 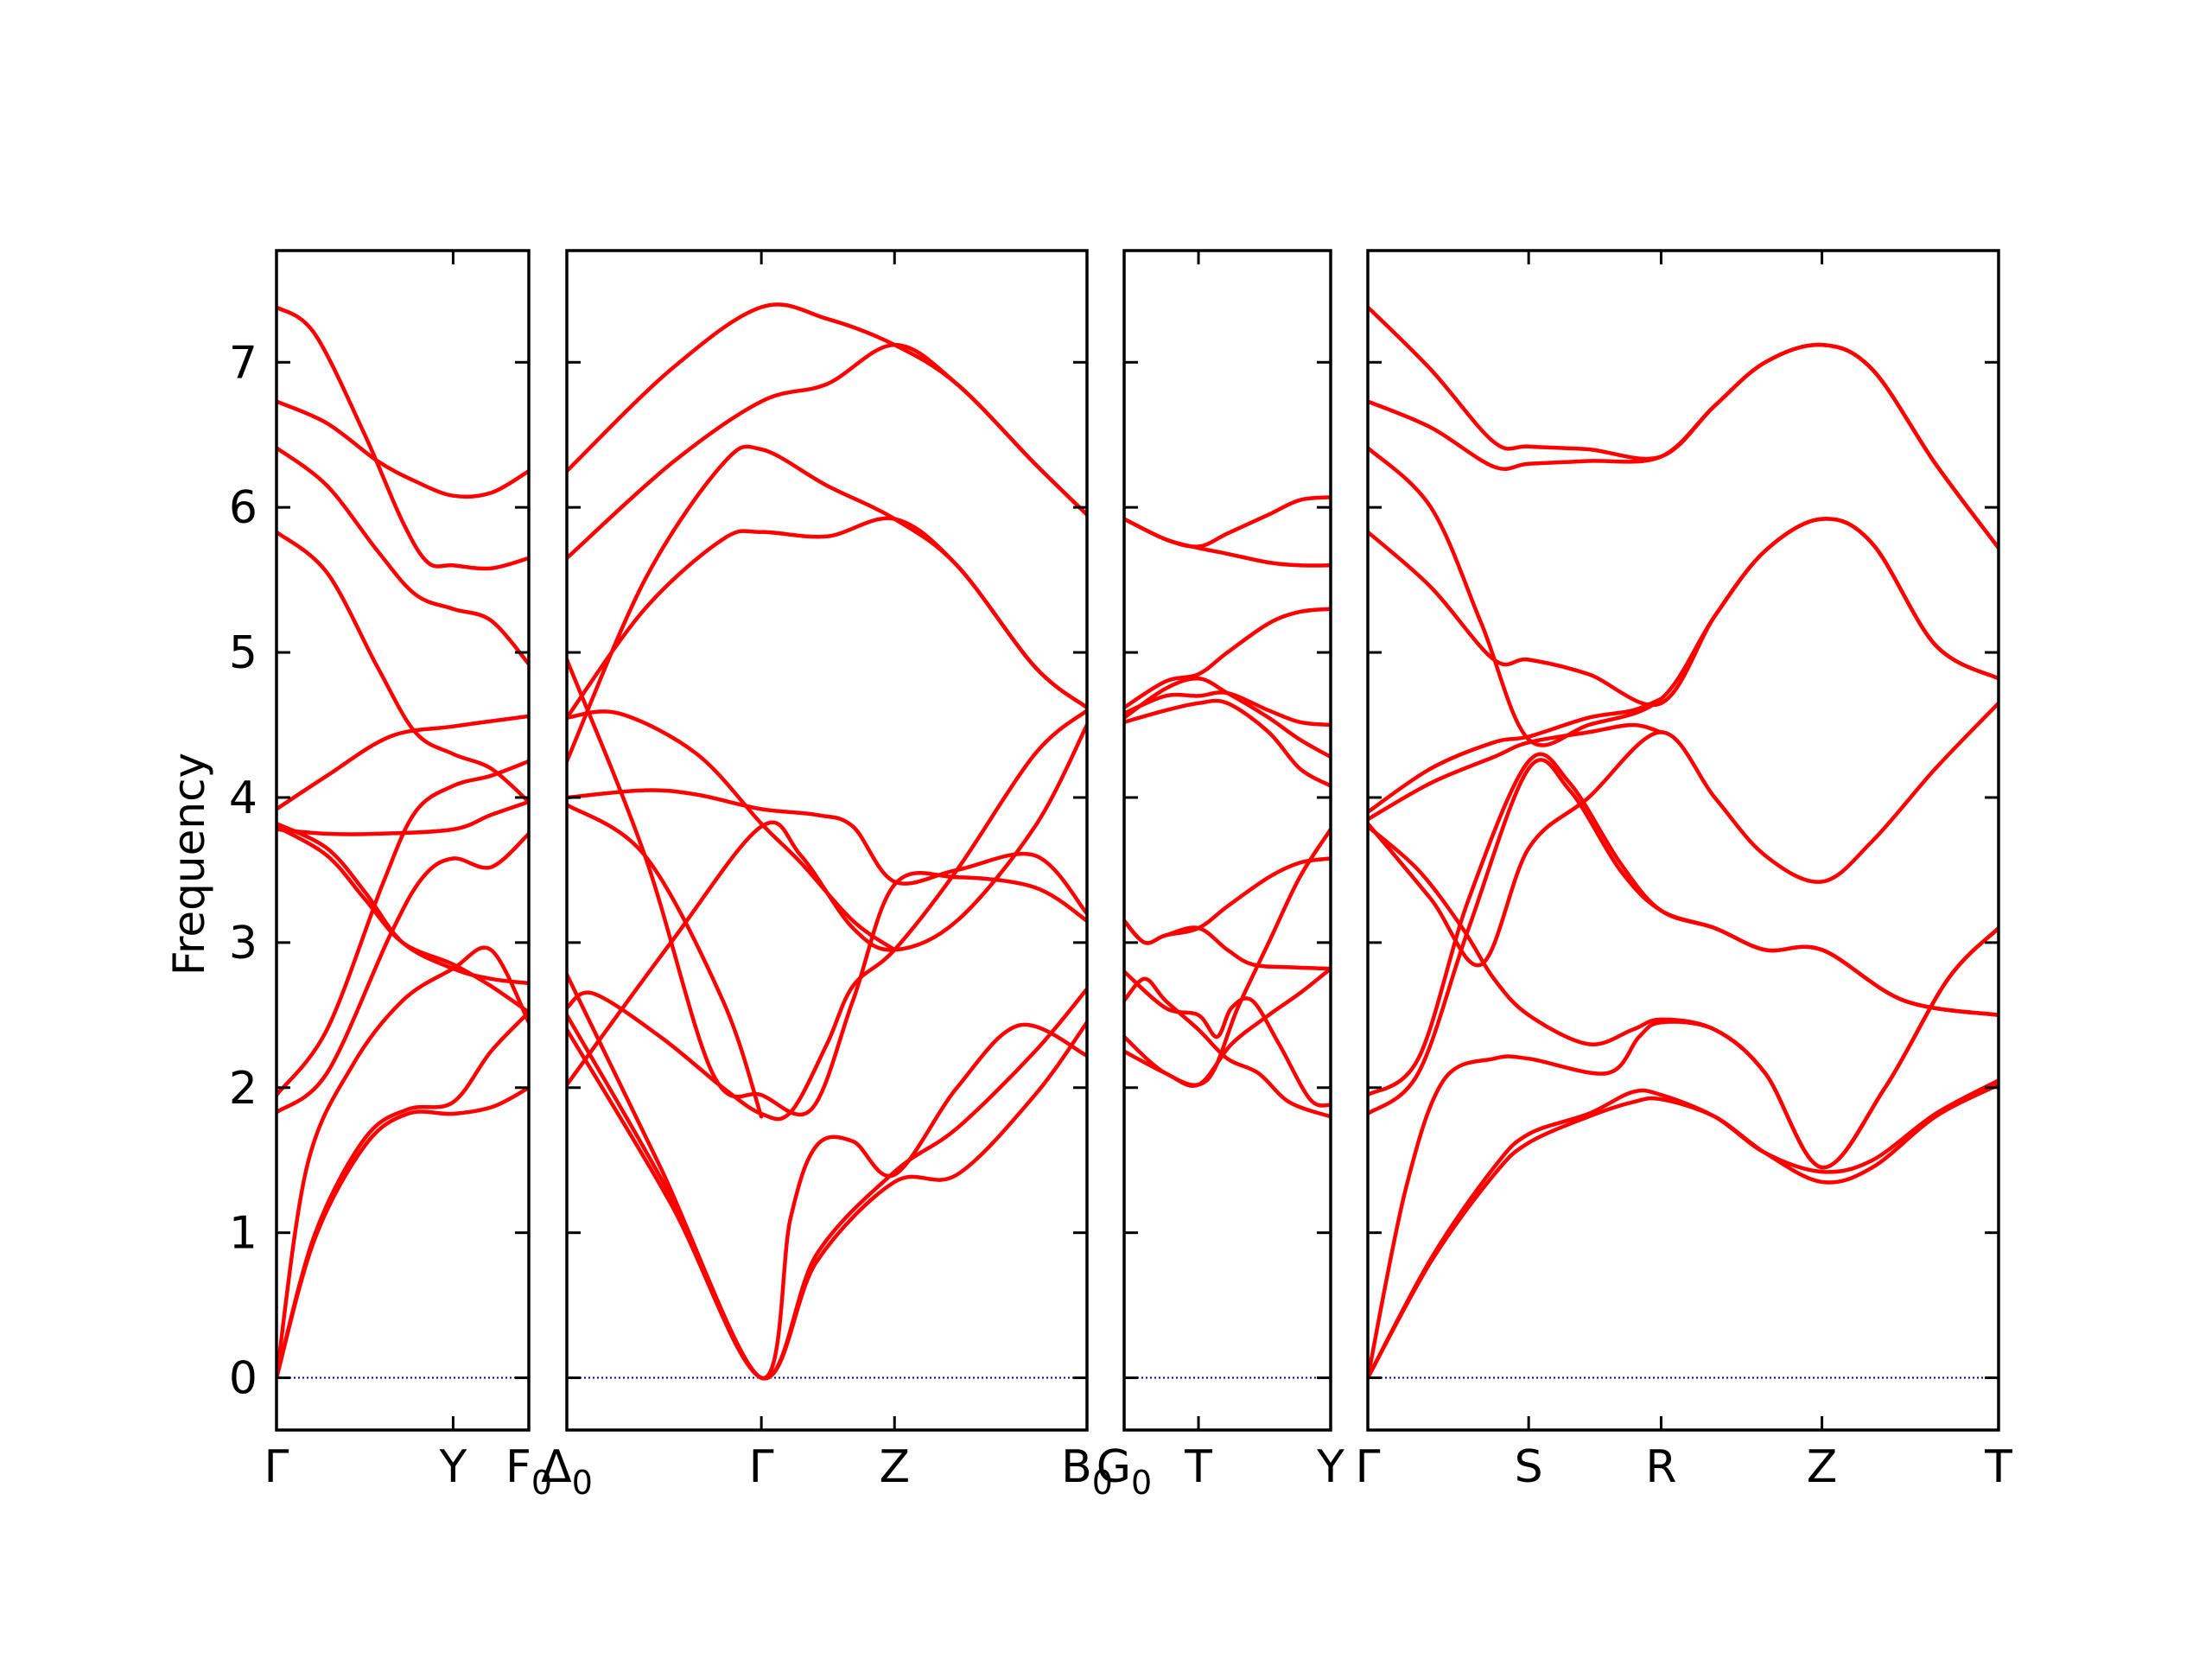 I want to click on y-tick-label: 6, so click(x=243, y=508).